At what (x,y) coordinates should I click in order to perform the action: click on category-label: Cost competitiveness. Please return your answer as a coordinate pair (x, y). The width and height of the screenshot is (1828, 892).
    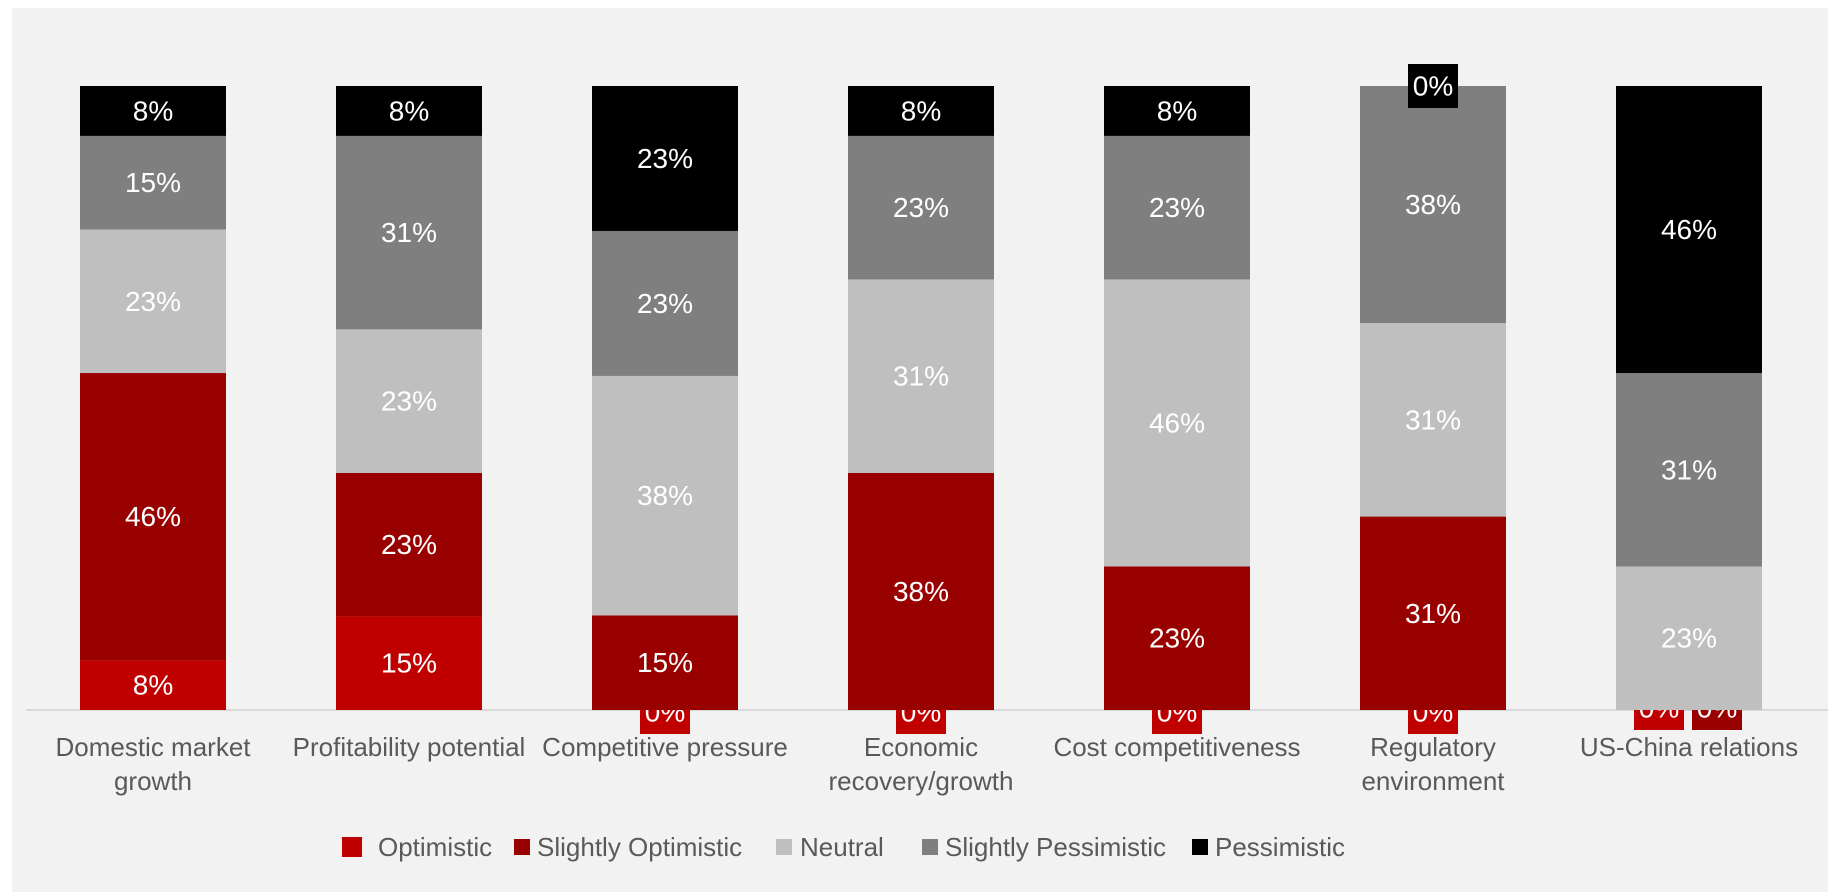
    Looking at the image, I should click on (1176, 747).